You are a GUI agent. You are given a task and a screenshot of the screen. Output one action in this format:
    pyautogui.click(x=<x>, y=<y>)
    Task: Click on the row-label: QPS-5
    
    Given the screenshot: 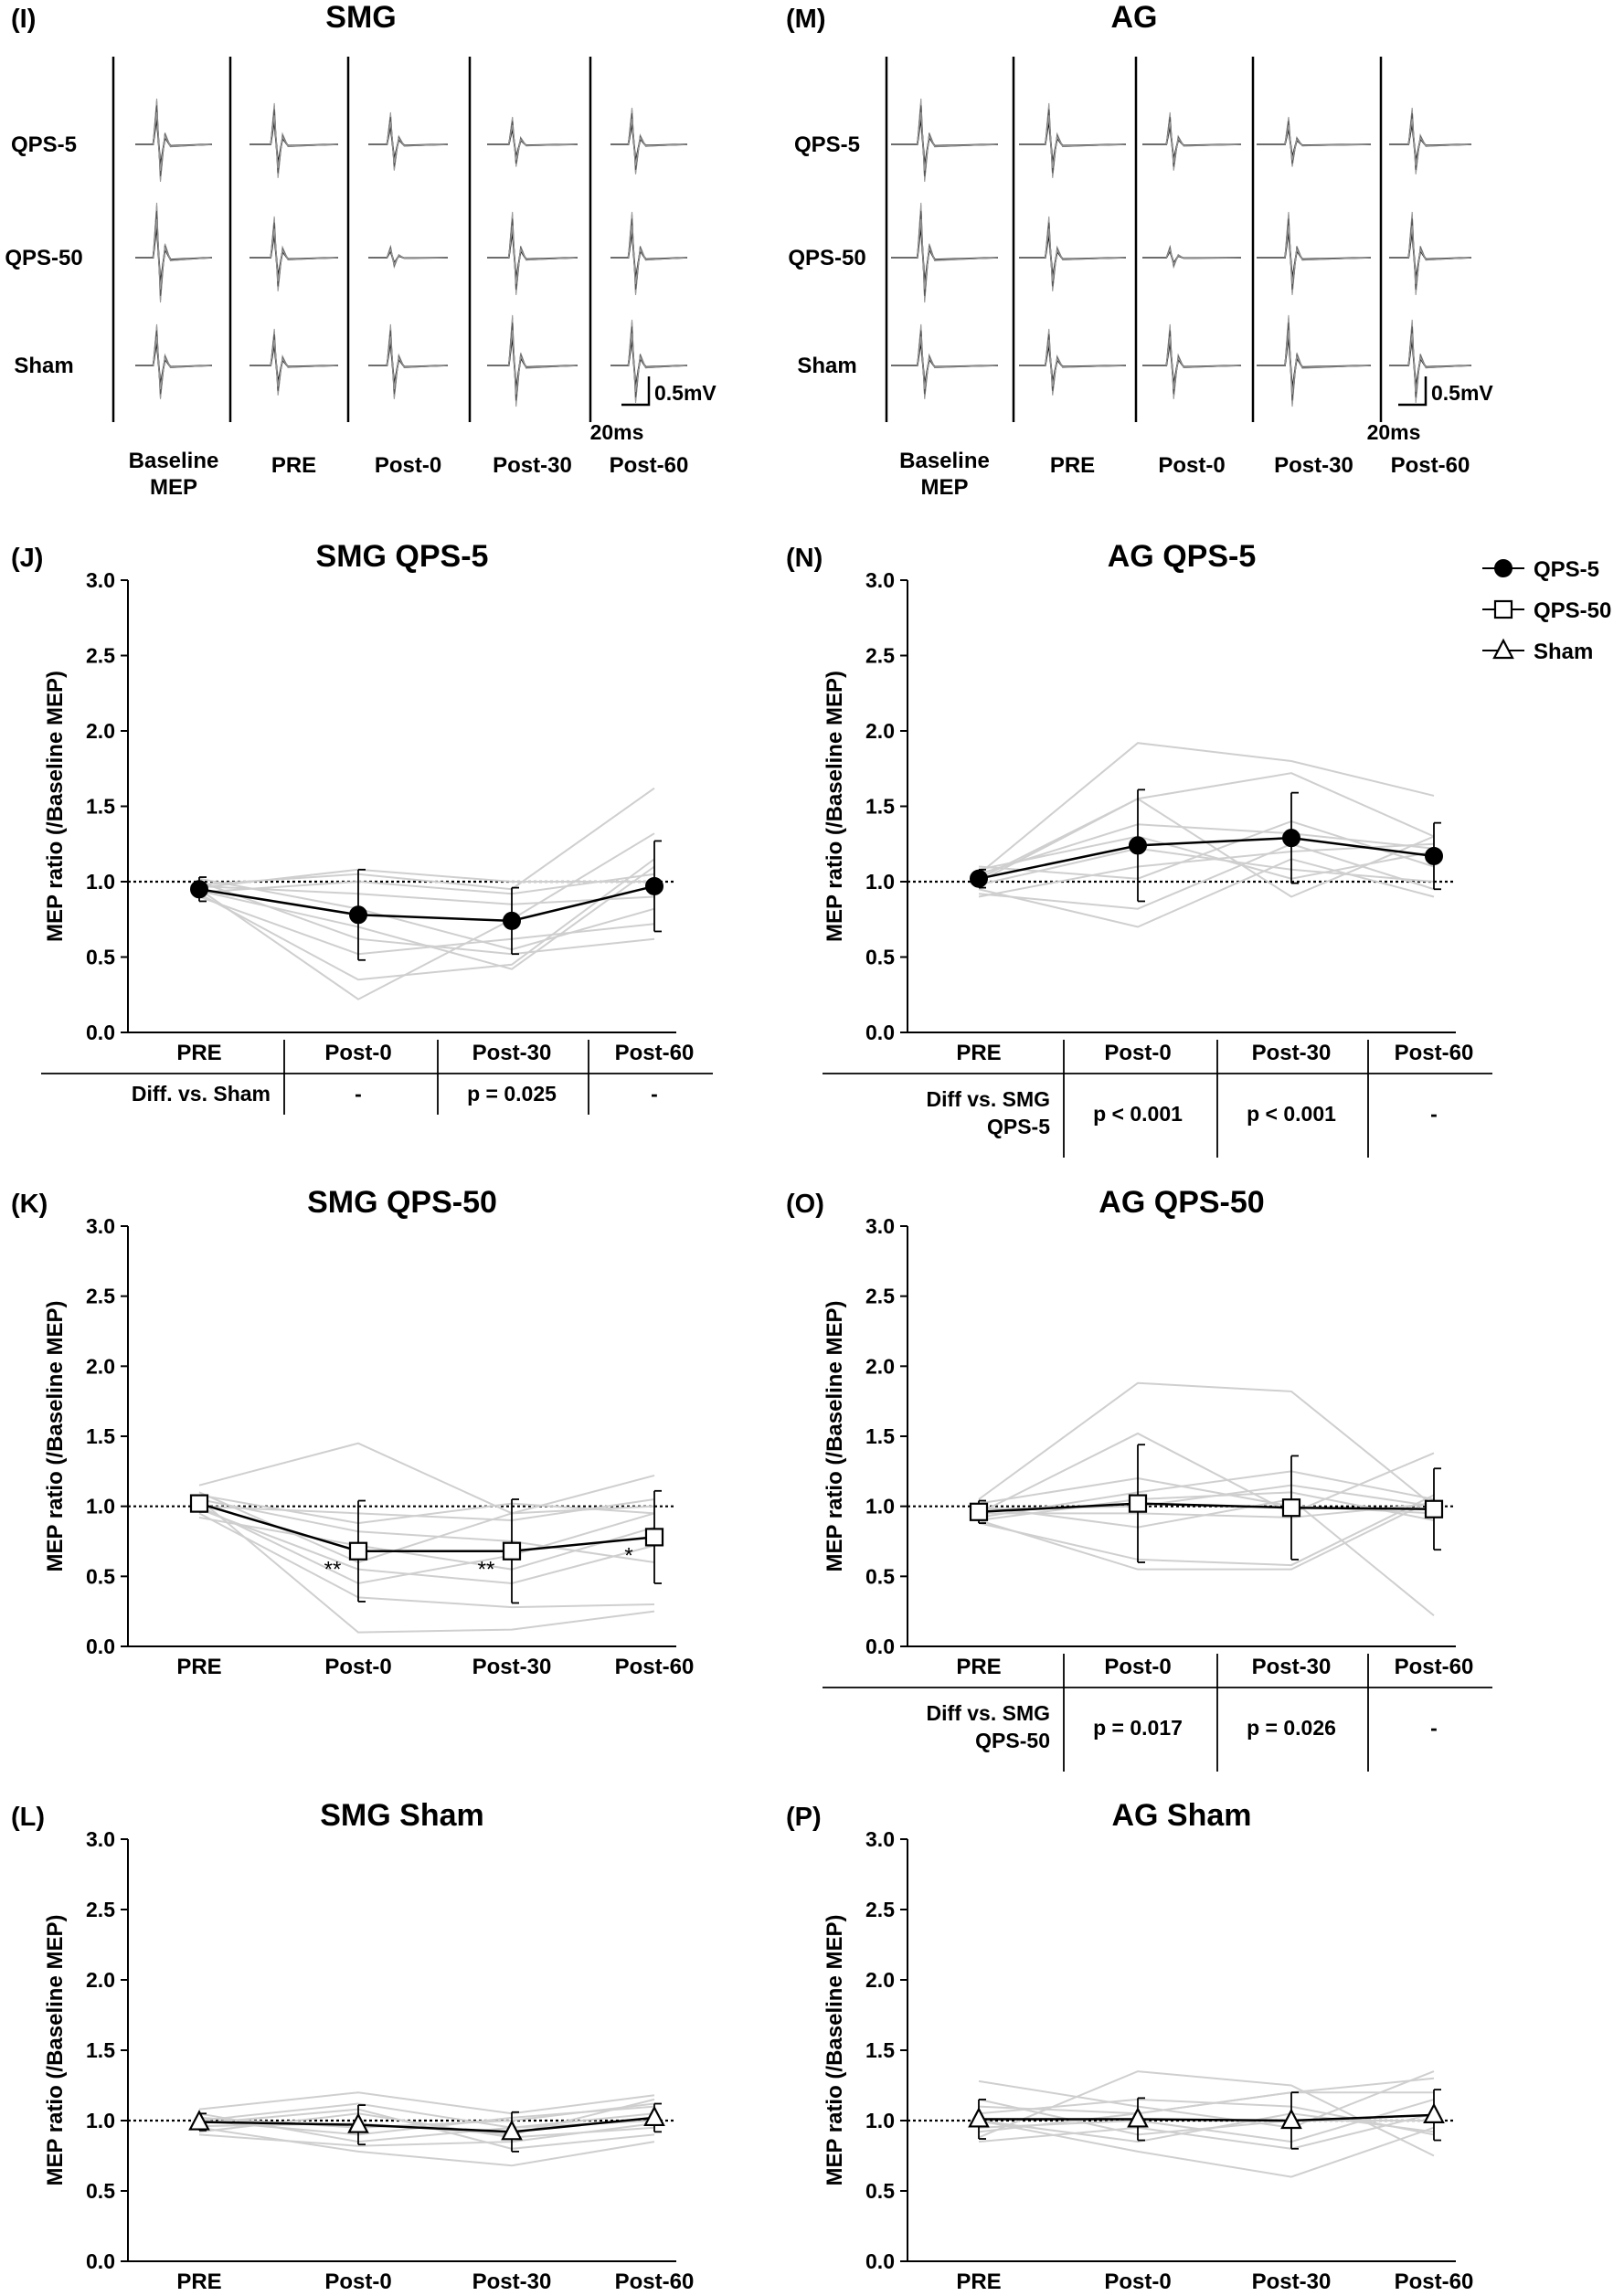 What is the action you would take?
    pyautogui.click(x=44, y=144)
    